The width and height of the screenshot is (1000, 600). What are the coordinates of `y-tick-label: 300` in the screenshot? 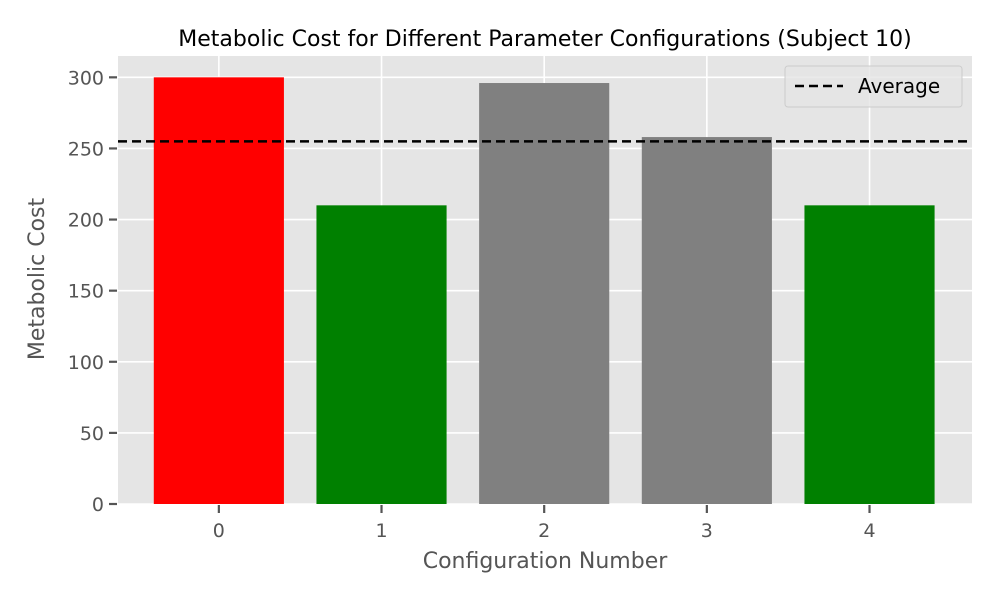 It's located at (86, 78).